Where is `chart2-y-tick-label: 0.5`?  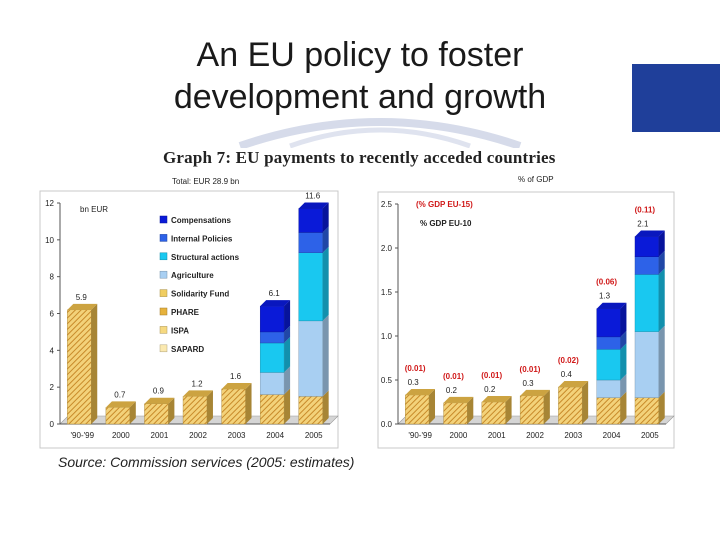 chart2-y-tick-label: 0.5 is located at coordinates (387, 380).